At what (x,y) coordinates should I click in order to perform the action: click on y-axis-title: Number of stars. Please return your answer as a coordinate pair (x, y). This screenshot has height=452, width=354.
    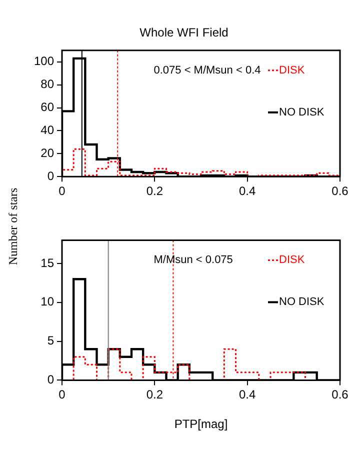
    Looking at the image, I should click on (14, 226).